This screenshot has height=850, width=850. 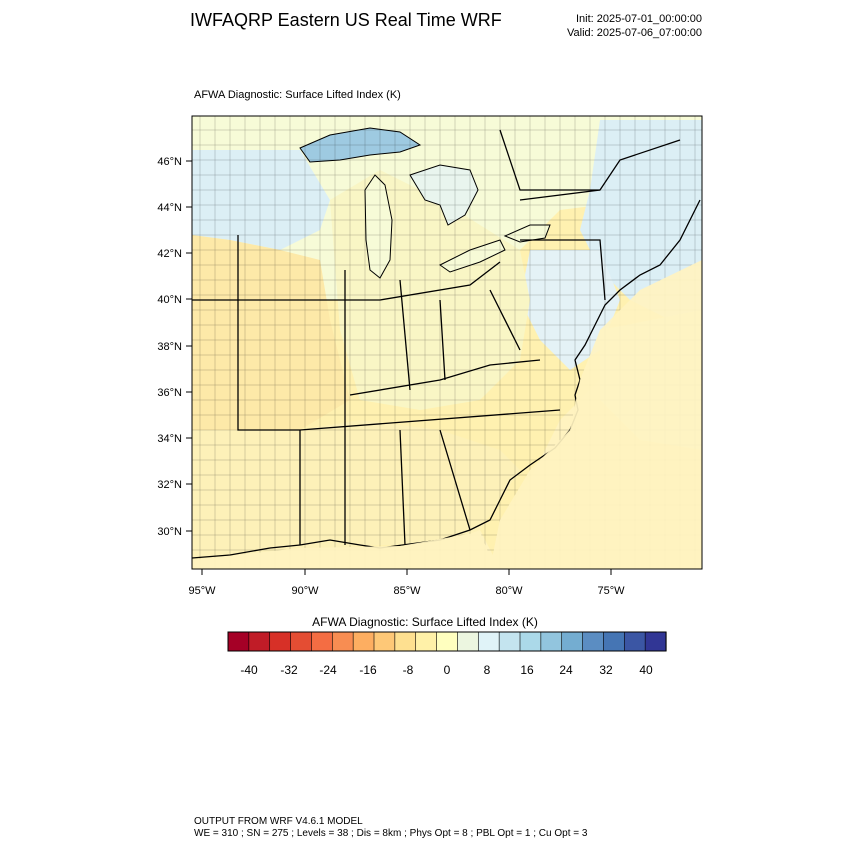 What do you see at coordinates (356, 490) in the screenshot?
I see `south-warm-field` at bounding box center [356, 490].